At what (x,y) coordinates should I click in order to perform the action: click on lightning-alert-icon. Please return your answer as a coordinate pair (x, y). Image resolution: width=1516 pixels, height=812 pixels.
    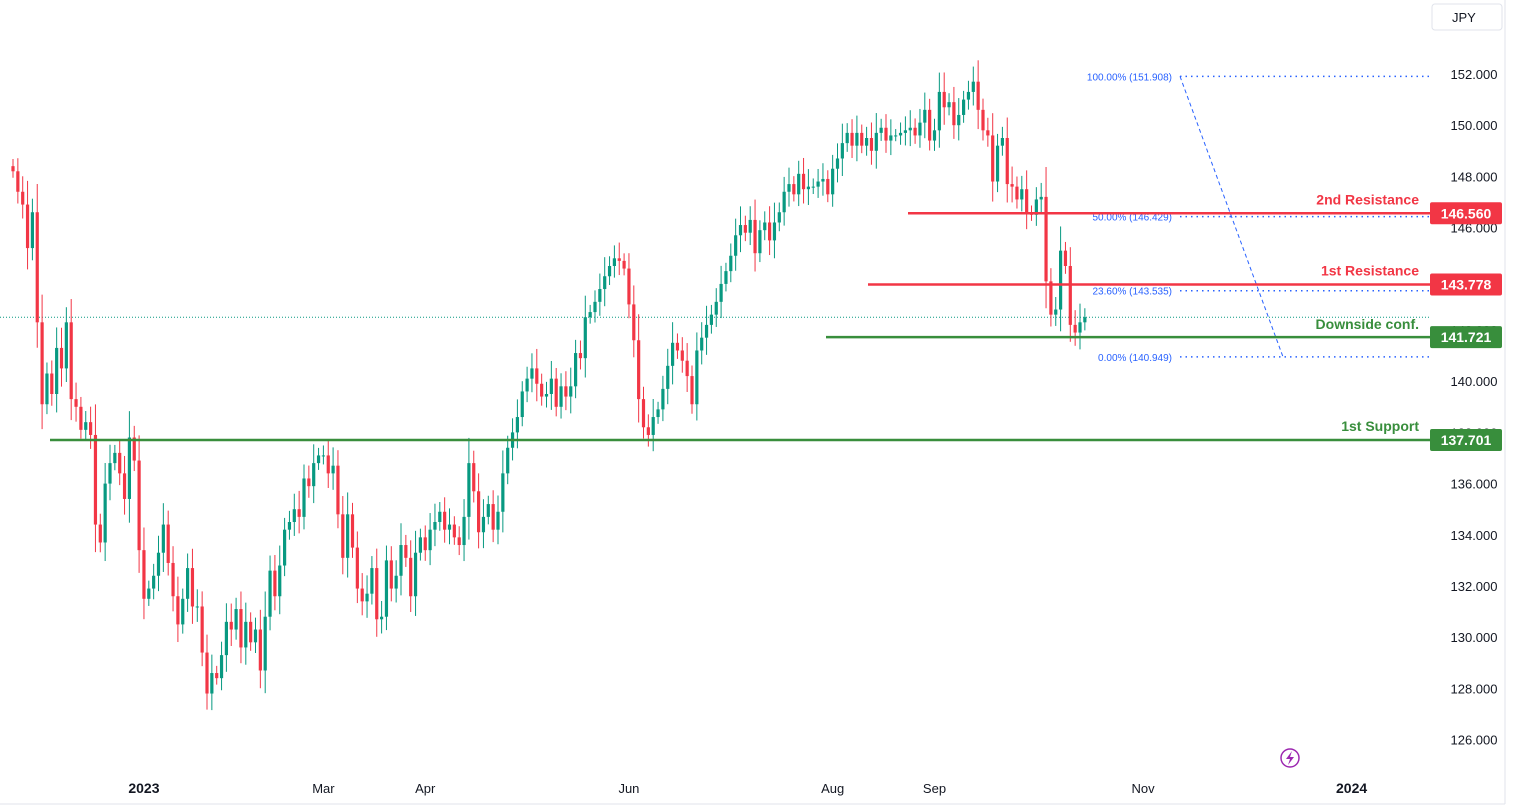
    Looking at the image, I should click on (1290, 758).